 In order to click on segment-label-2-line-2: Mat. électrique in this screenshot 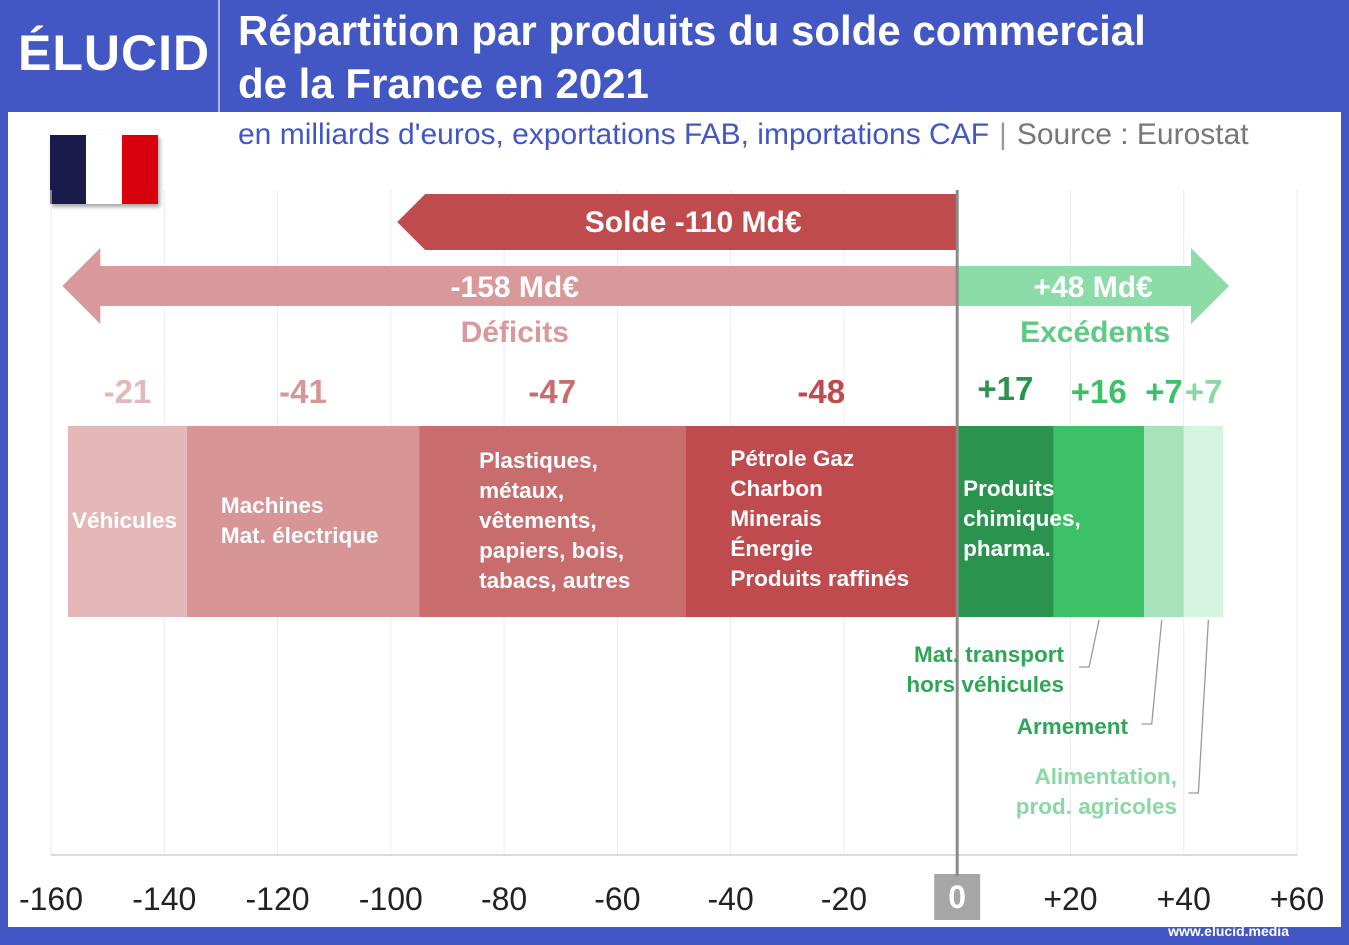, I will do `click(299, 535)`.